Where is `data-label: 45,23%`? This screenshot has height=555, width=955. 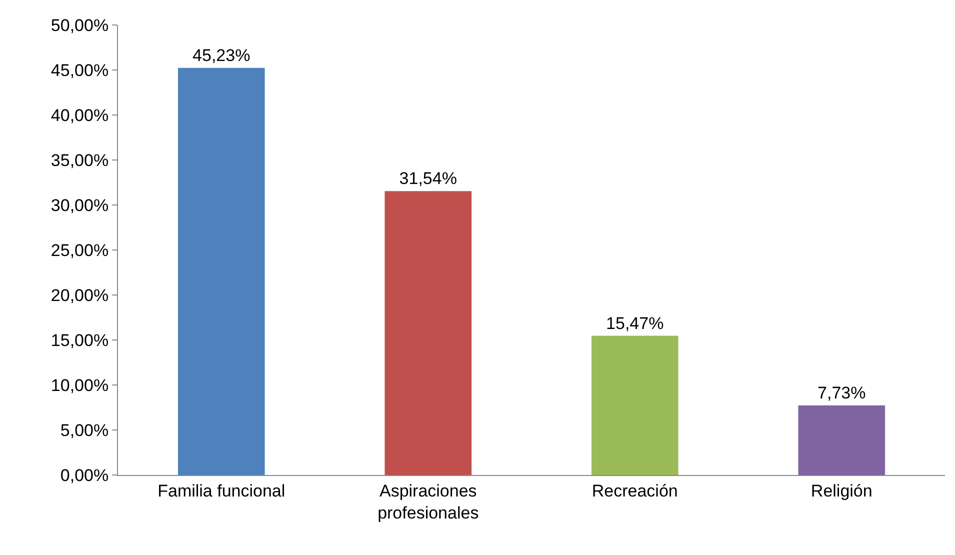 data-label: 45,23% is located at coordinates (221, 55).